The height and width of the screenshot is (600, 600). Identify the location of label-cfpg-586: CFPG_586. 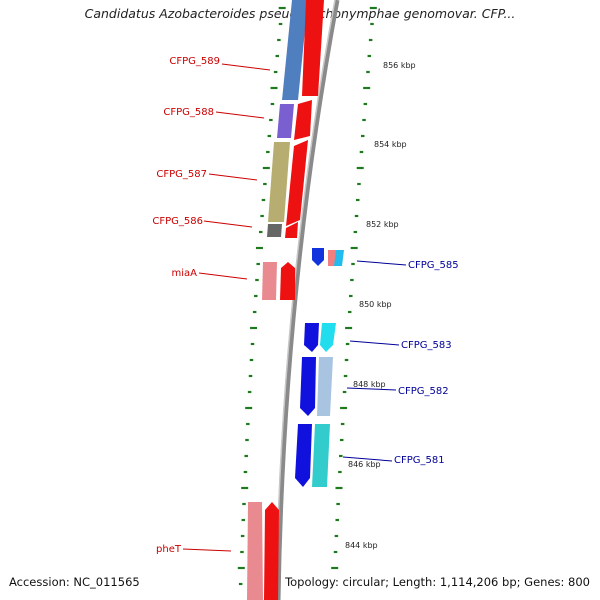
(177, 221).